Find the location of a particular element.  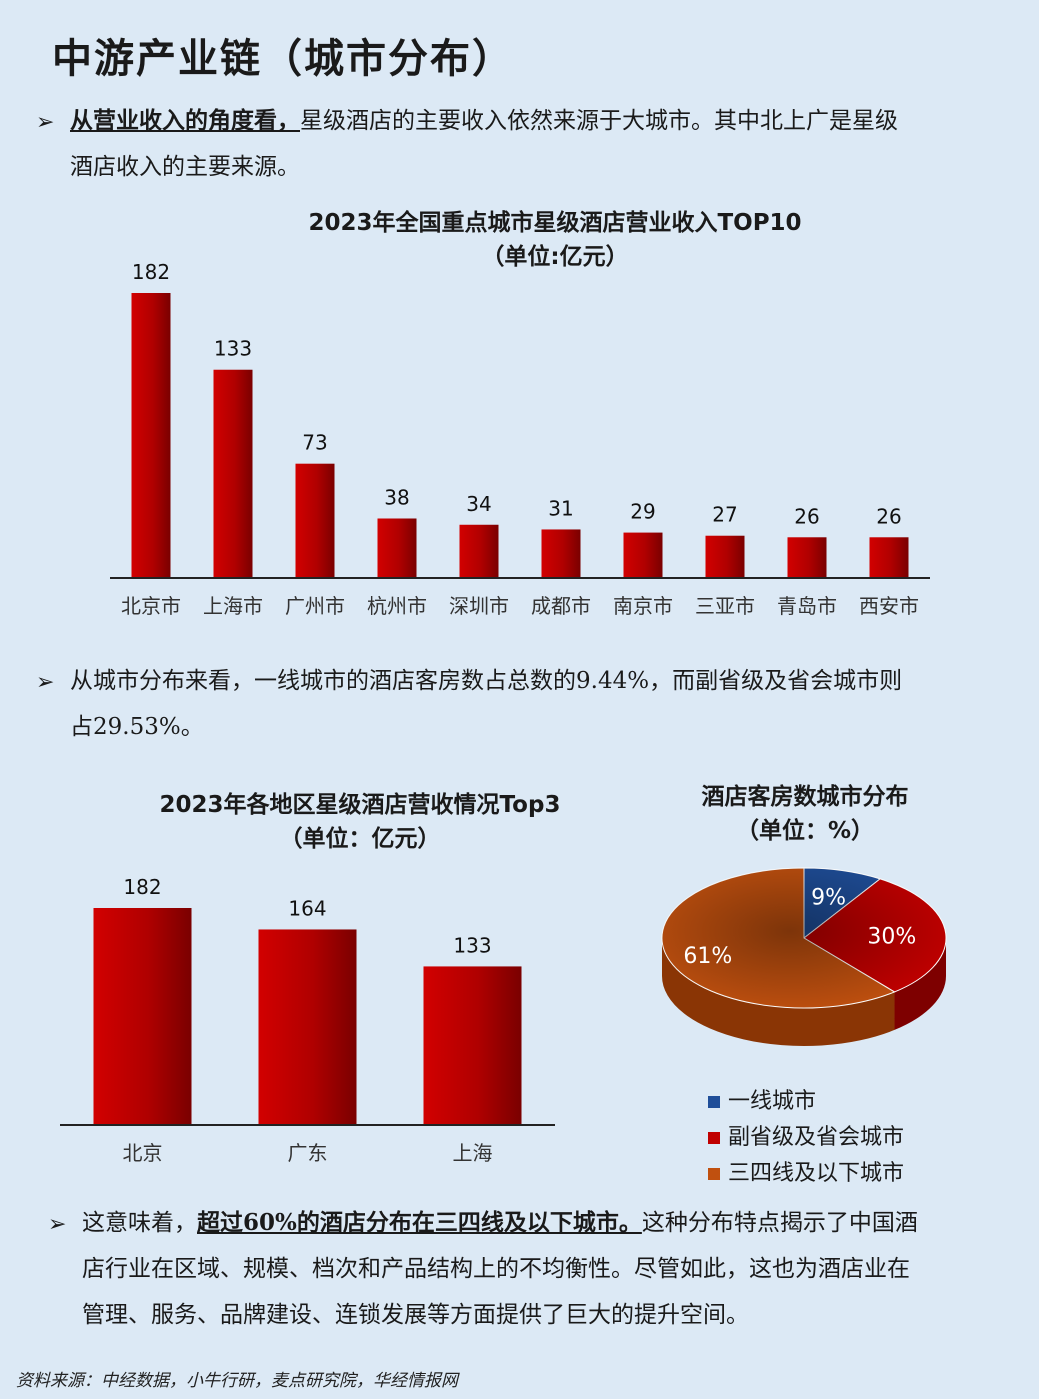

pie-value-label: 9% is located at coordinates (828, 897).